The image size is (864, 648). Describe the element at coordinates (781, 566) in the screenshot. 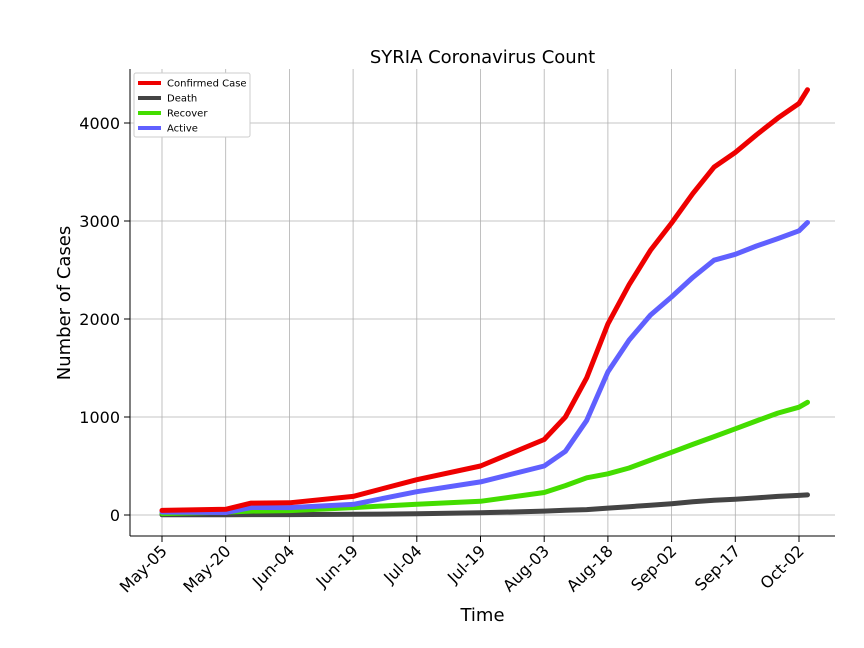

I see `x-tick-label: Oct-02` at that location.